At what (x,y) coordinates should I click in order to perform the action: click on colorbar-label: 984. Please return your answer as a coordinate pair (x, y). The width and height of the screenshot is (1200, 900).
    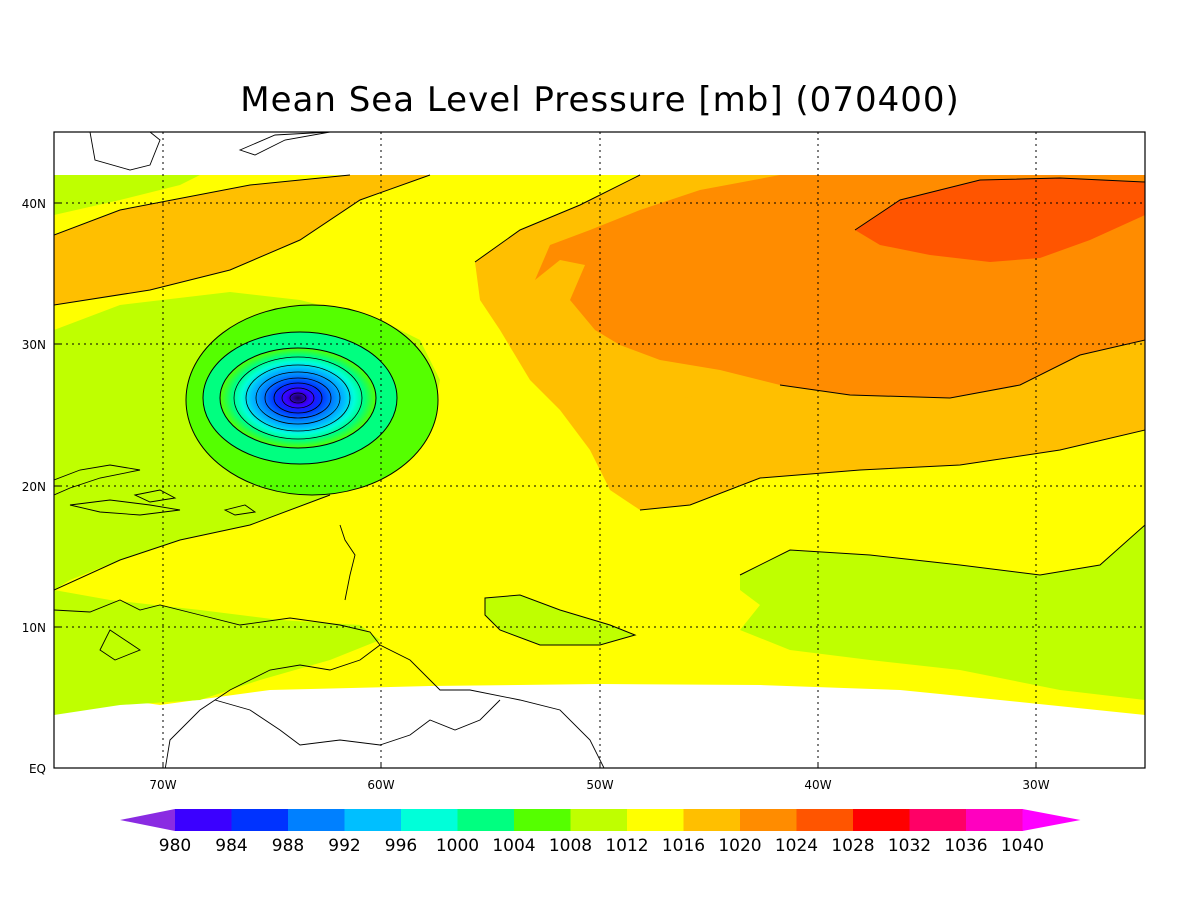
    Looking at the image, I should click on (231, 846).